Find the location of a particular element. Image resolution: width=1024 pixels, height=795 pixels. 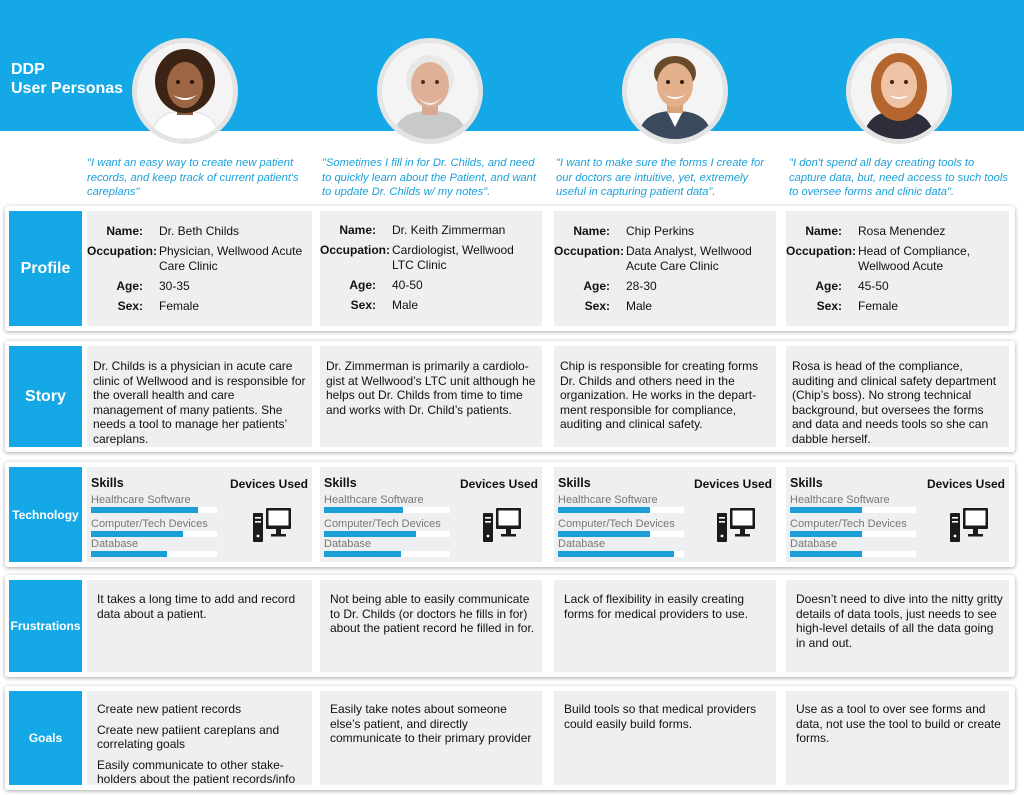

persona-sex: Female is located at coordinates (179, 306).